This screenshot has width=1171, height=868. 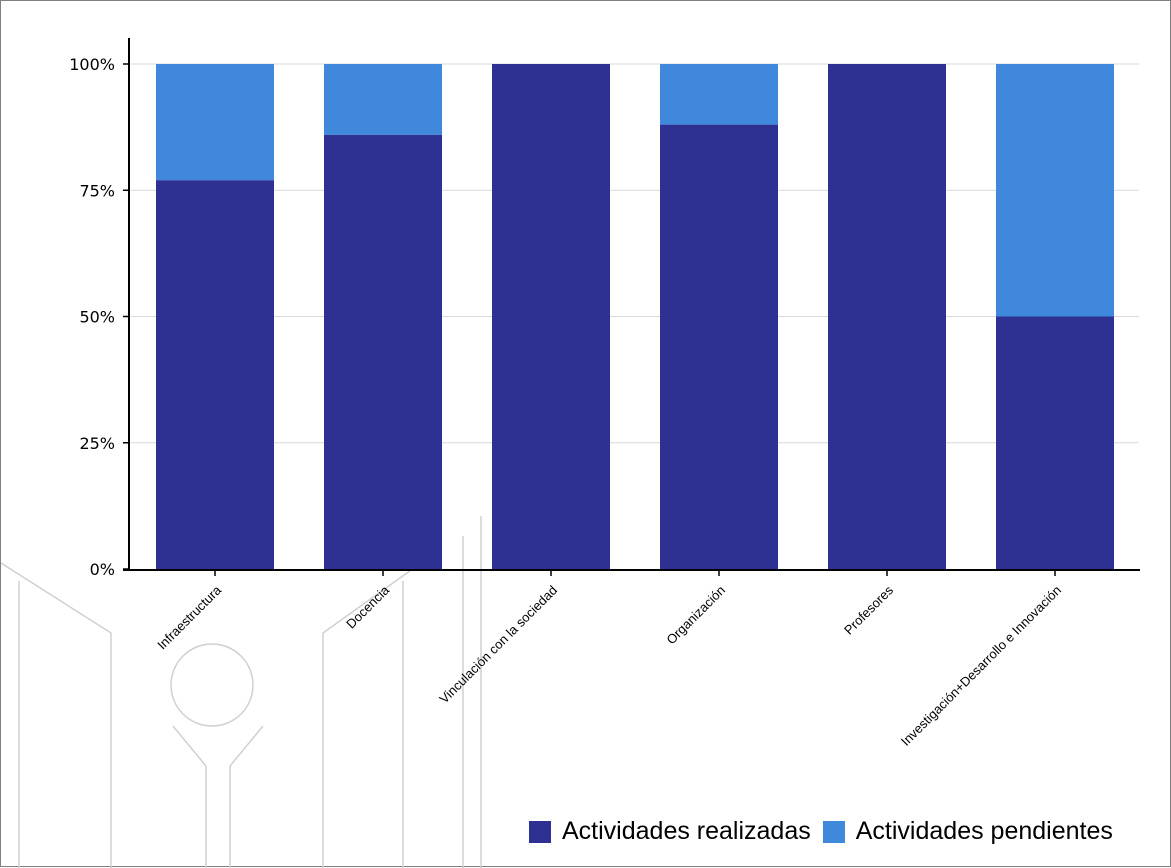 I want to click on x-tick-label: Infraestructura, so click(x=189, y=617).